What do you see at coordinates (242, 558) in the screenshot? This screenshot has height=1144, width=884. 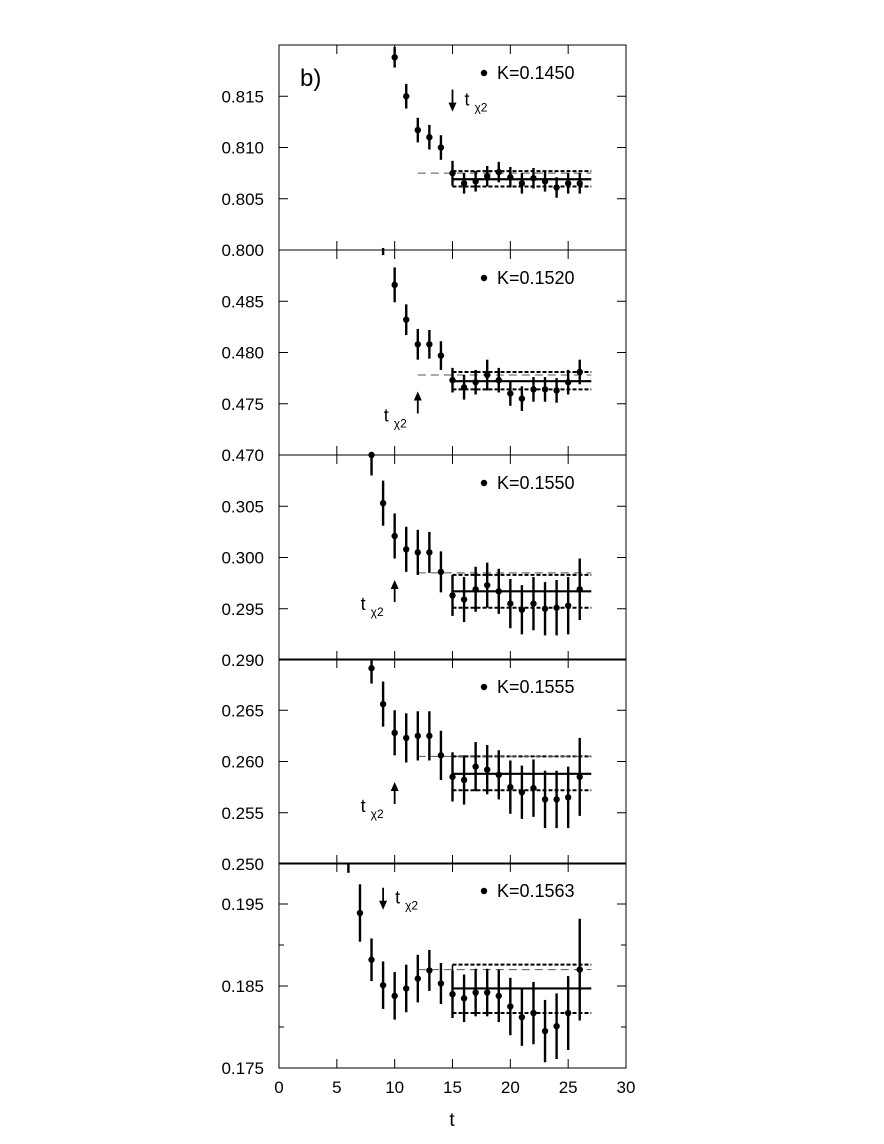 I see `y-tick-label: 0.300` at bounding box center [242, 558].